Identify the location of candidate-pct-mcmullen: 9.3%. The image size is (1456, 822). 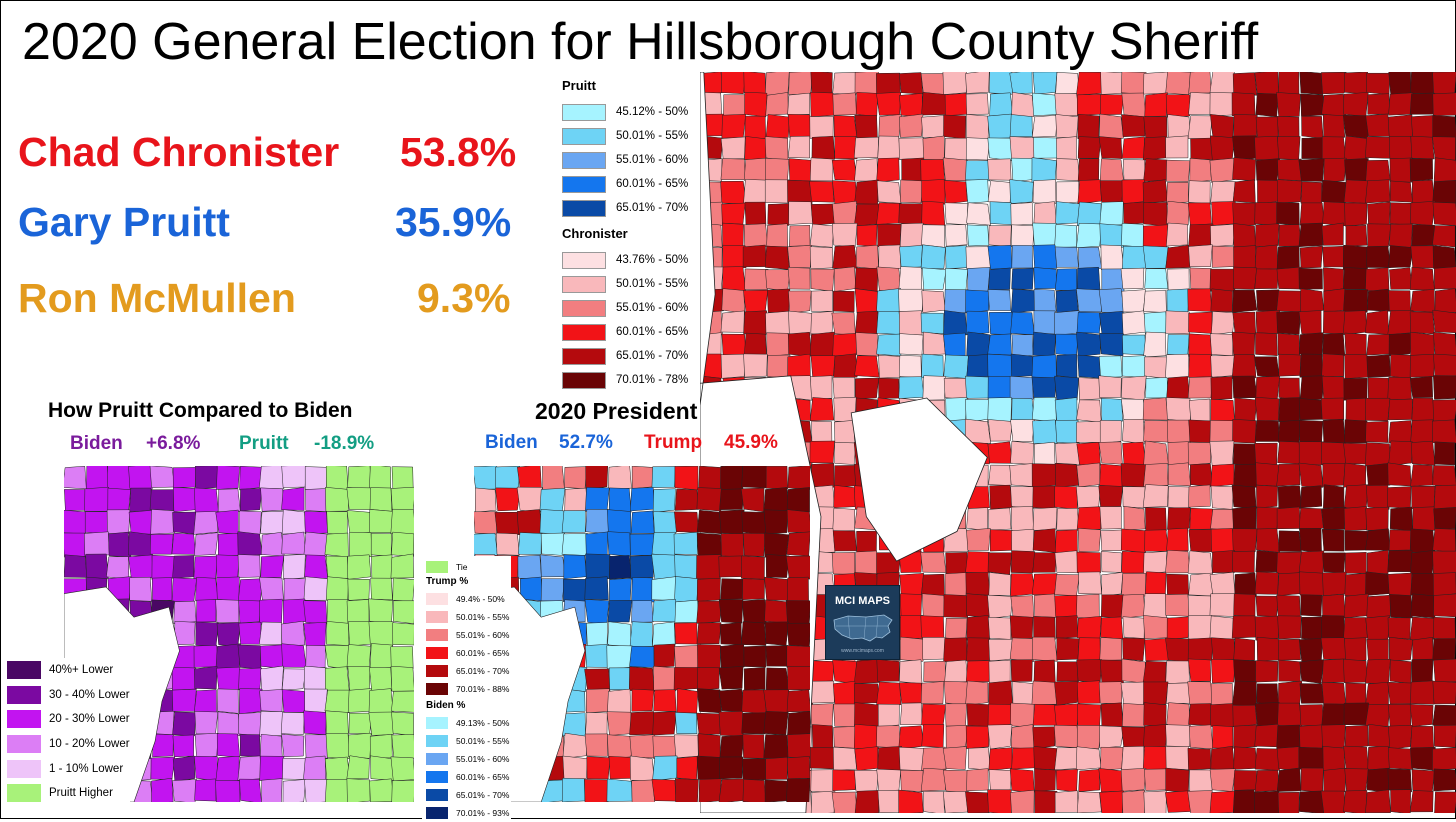
(463, 298).